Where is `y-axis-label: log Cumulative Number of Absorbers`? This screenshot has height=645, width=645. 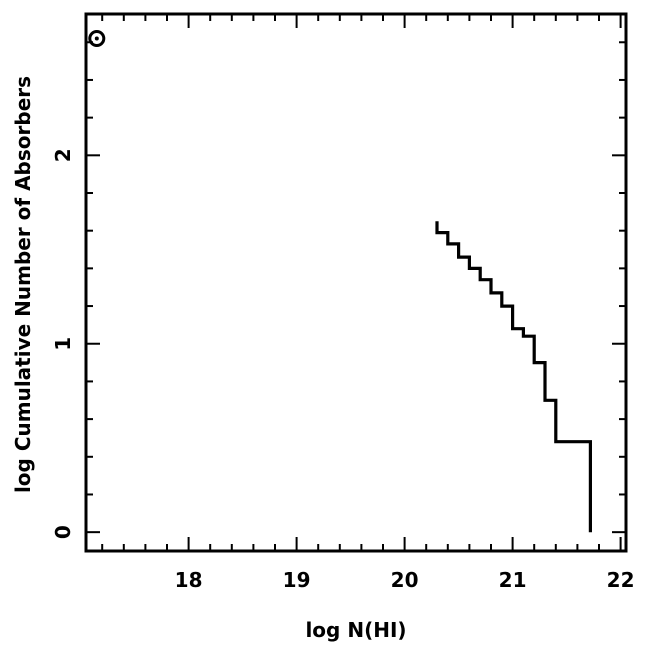 y-axis-label: log Cumulative Number of Absorbers is located at coordinates (23, 284).